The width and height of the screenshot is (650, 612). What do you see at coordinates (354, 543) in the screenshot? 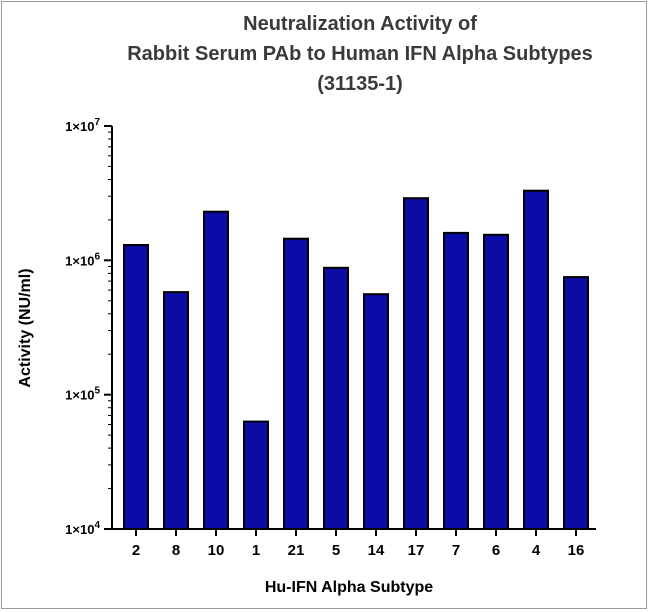
I see `x-axis: 2 8 10 1 21 5 14 17 7 6 4 16` at bounding box center [354, 543].